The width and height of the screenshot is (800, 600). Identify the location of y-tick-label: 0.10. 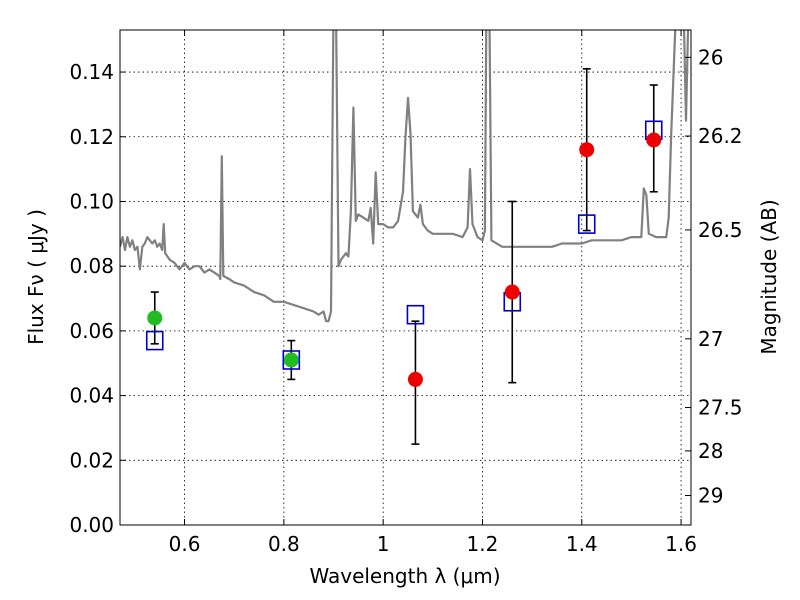
(91, 201).